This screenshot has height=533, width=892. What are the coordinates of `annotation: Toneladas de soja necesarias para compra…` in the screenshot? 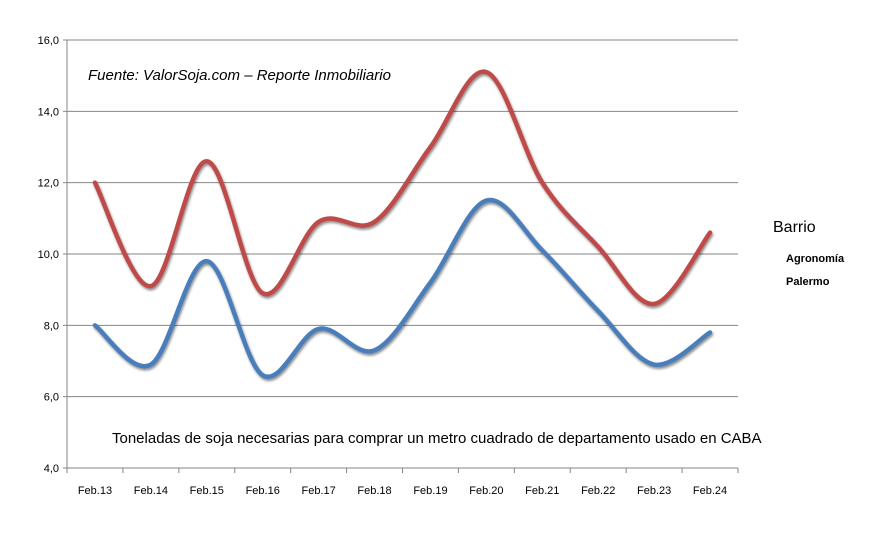 It's located at (437, 438).